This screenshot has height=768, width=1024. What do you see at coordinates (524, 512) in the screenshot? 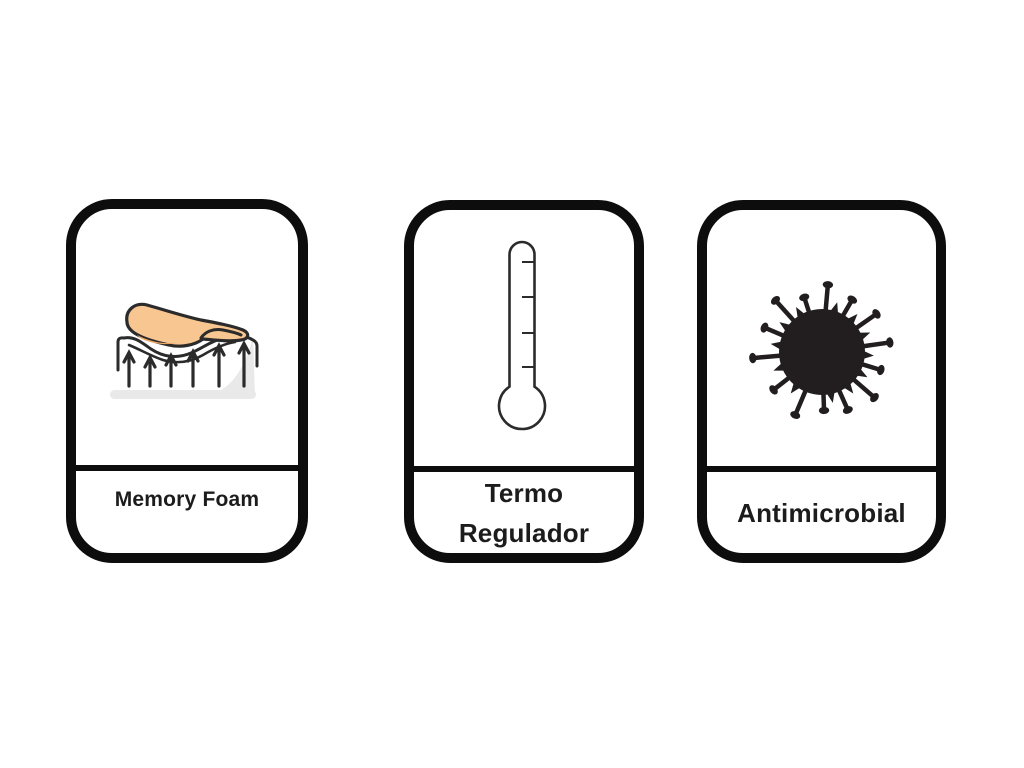
I see `card-label-area: Termo Regulador` at bounding box center [524, 512].